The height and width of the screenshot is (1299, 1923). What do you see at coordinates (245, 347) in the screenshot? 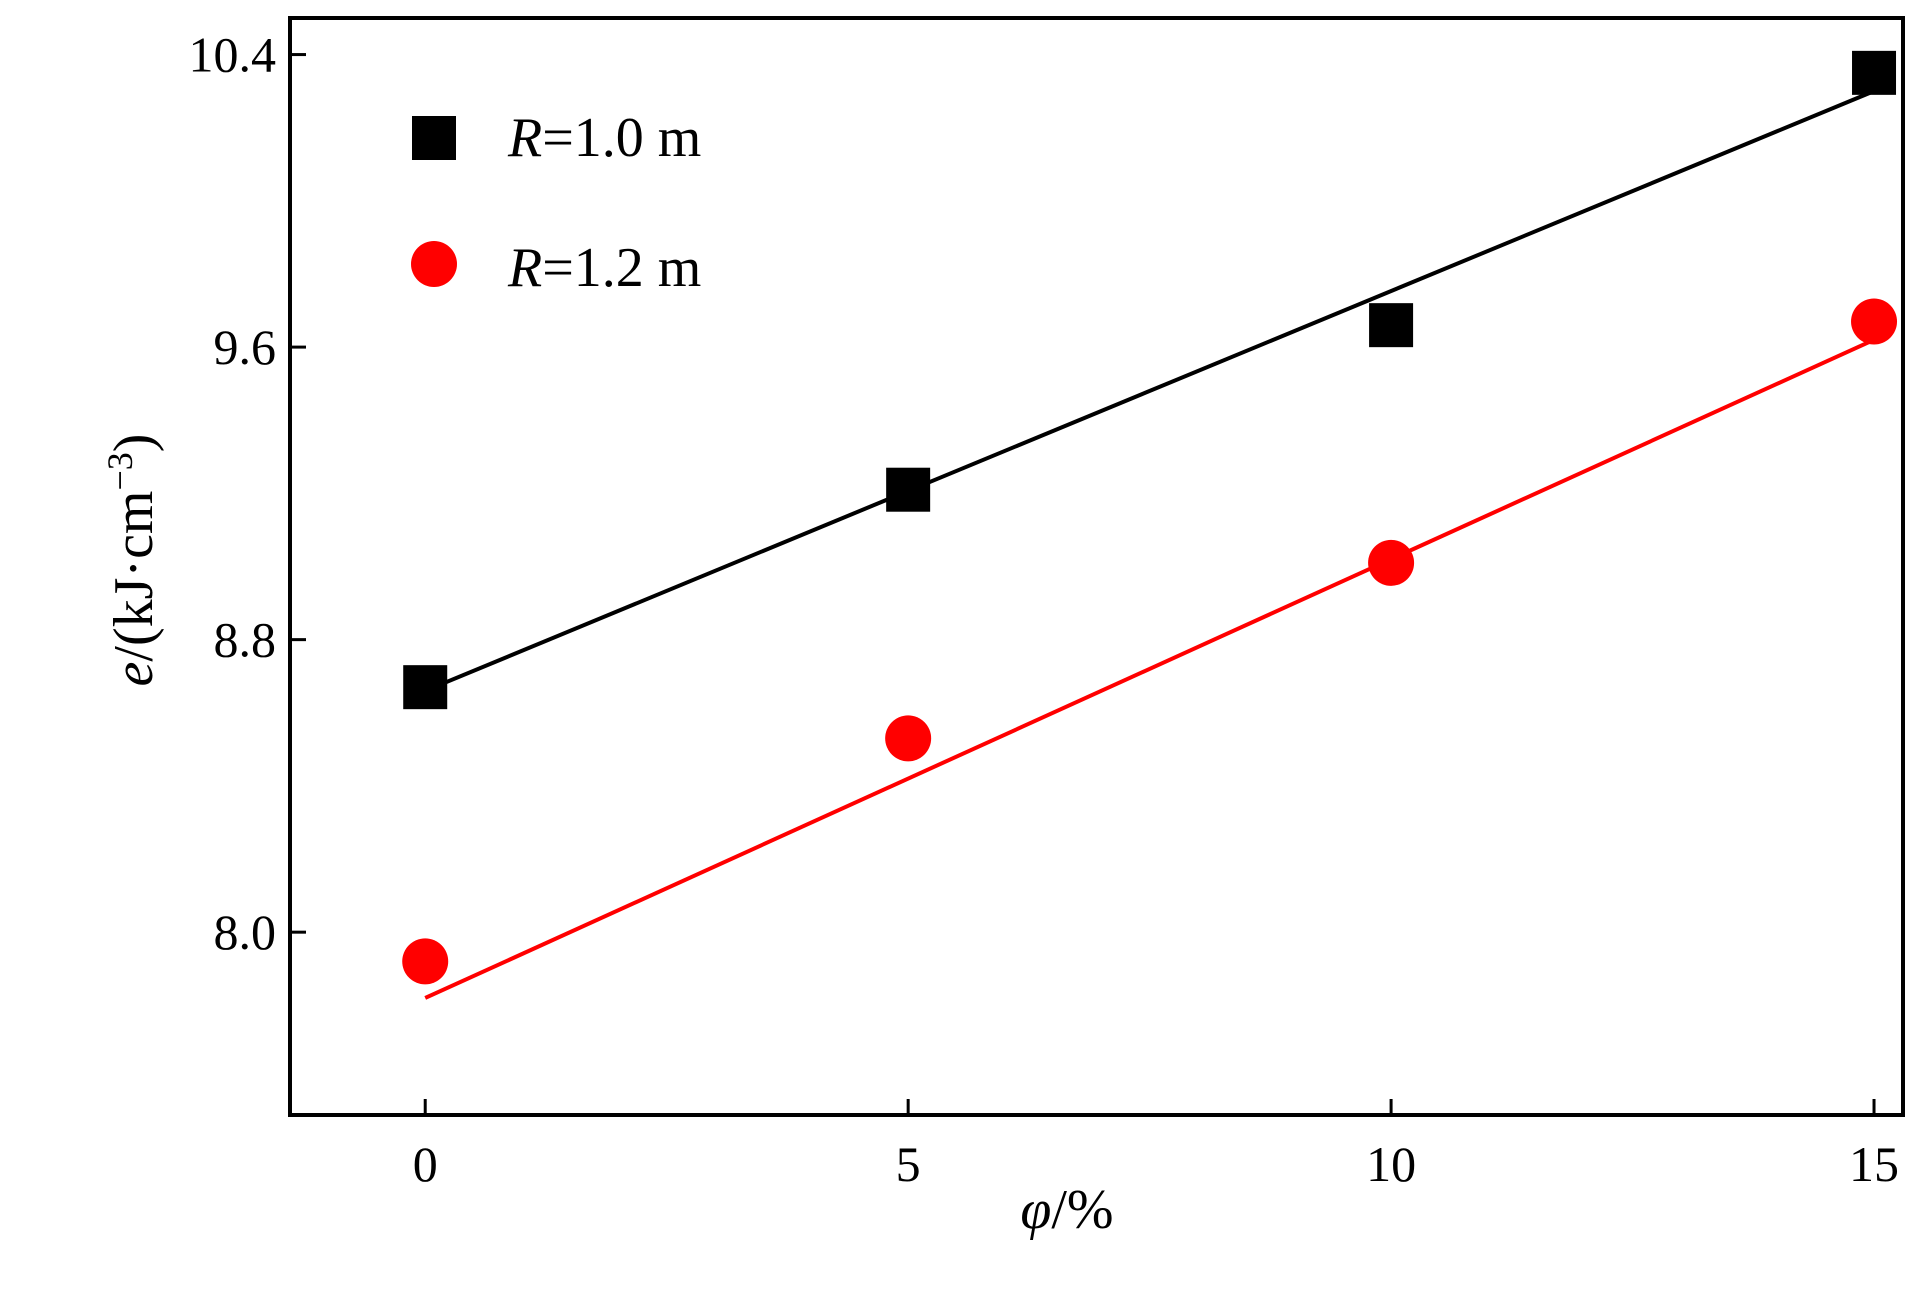
I see `y-tick-label: 9.6` at bounding box center [245, 347].